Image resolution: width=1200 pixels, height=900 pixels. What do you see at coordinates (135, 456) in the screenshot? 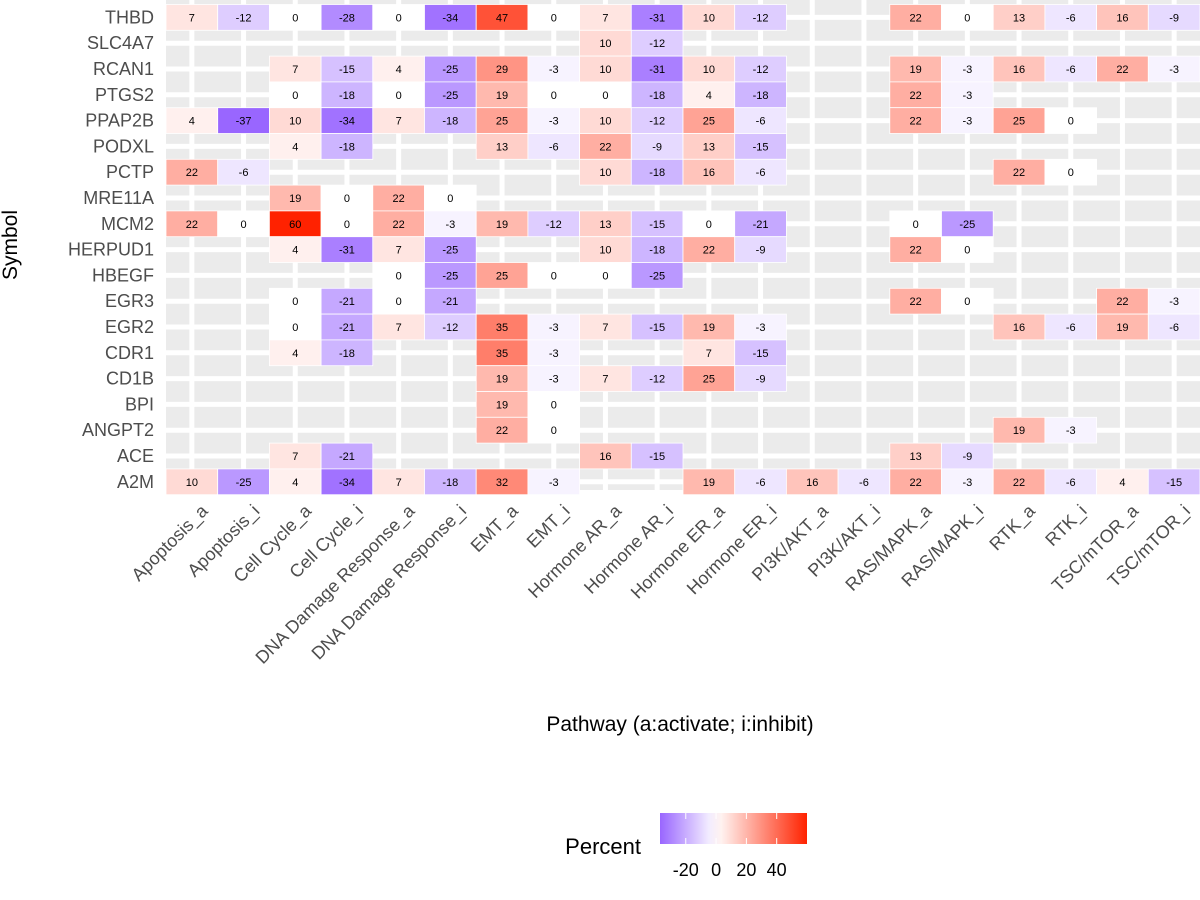
I see `y-tick-label: ACE` at bounding box center [135, 456].